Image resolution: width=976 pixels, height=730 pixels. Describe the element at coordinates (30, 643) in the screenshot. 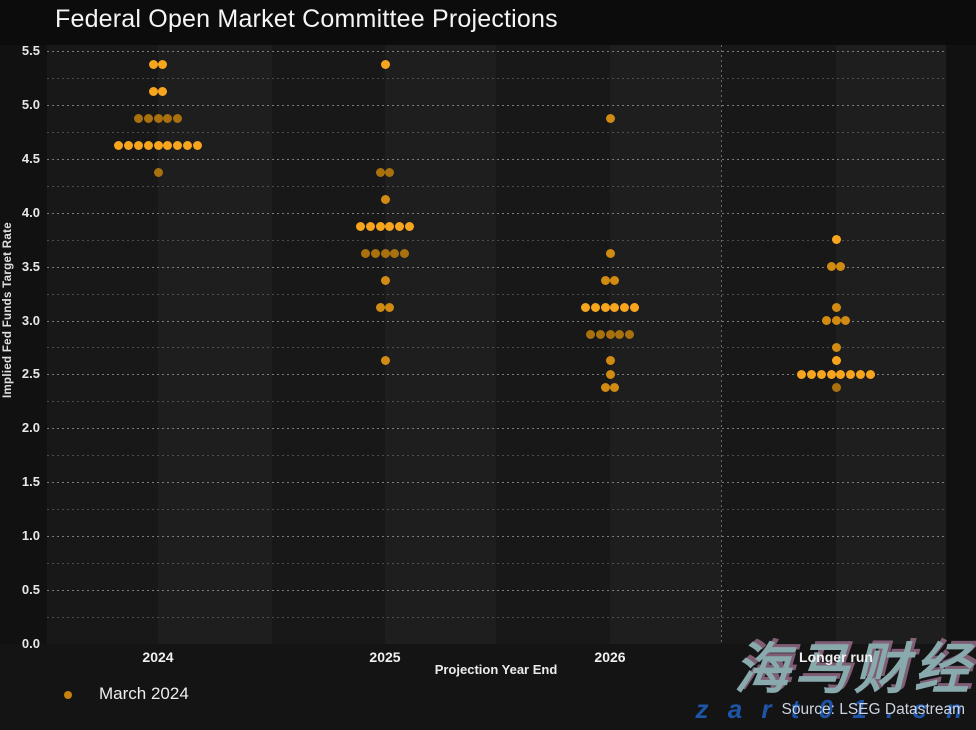

I see `y-tick-label: 0.0` at that location.